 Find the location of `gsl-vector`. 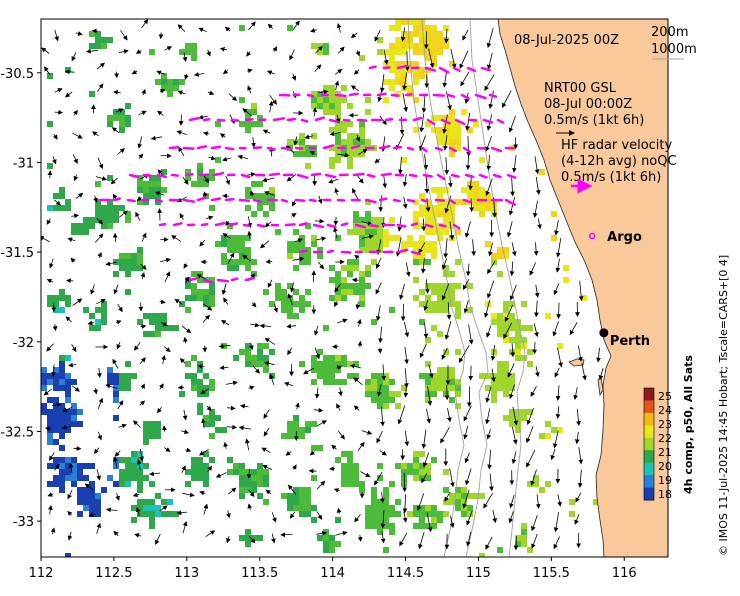

gsl-vector is located at coordinates (287, 534).